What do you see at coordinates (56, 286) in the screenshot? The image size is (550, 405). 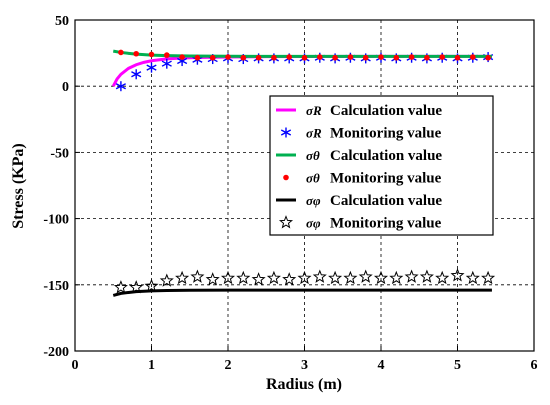 I see `y-tick-label: -150` at bounding box center [56, 286].